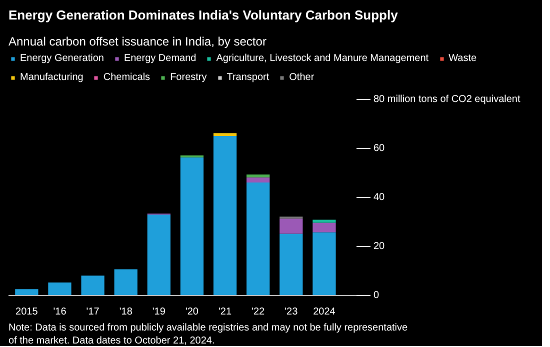  What do you see at coordinates (380, 148) in the screenshot?
I see `y-tick-label: 60` at bounding box center [380, 148].